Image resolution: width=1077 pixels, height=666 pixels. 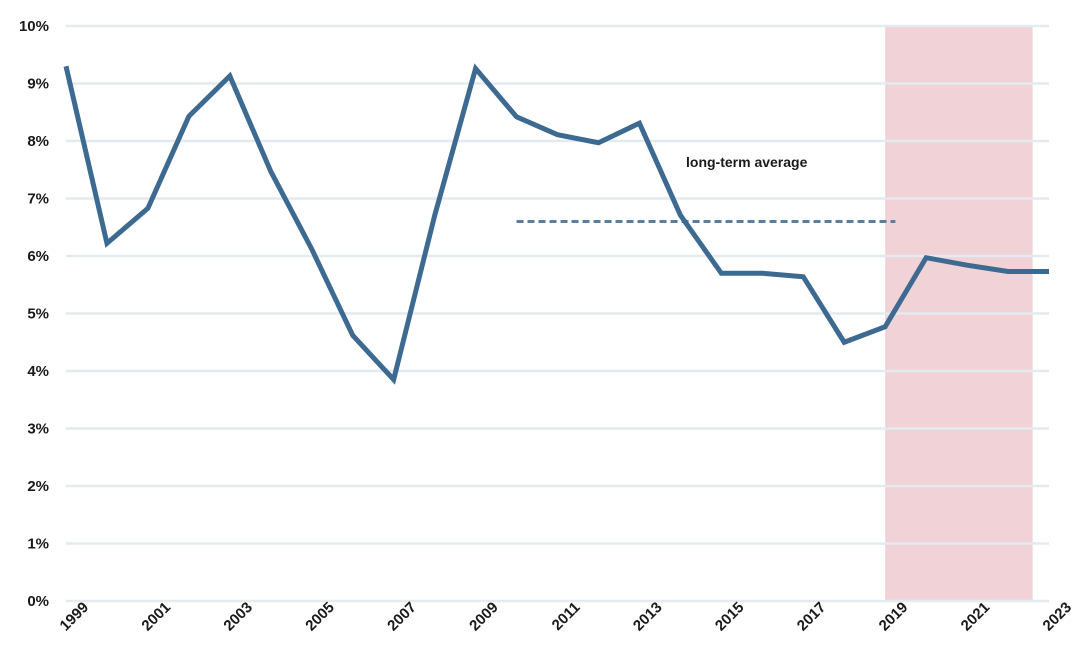 I want to click on x-tick-label: 2005, so click(x=320, y=617).